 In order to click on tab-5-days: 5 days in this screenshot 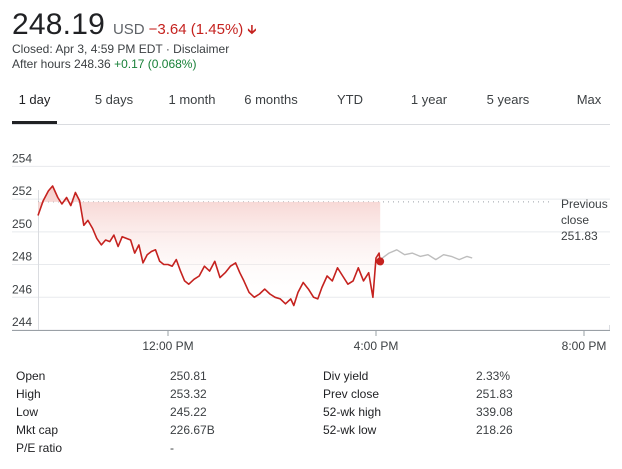, I will do `click(114, 99)`.